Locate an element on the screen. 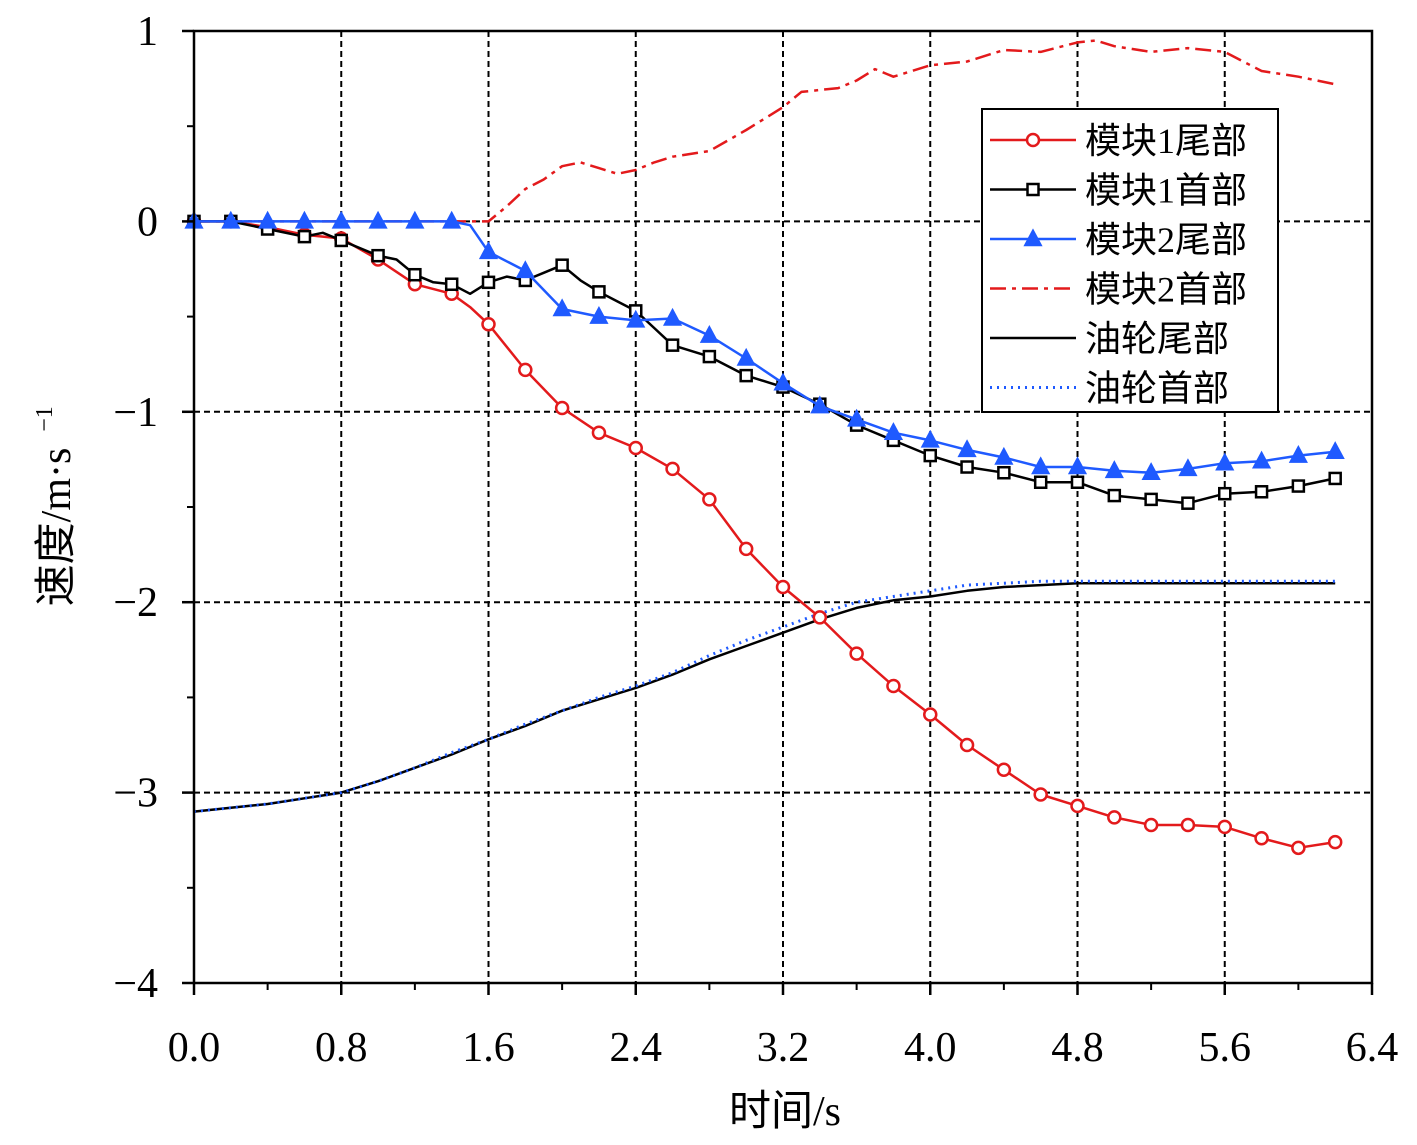 This screenshot has width=1417, height=1145. y-axis-label: 速度/m·s −1 is located at coordinates (56, 506).